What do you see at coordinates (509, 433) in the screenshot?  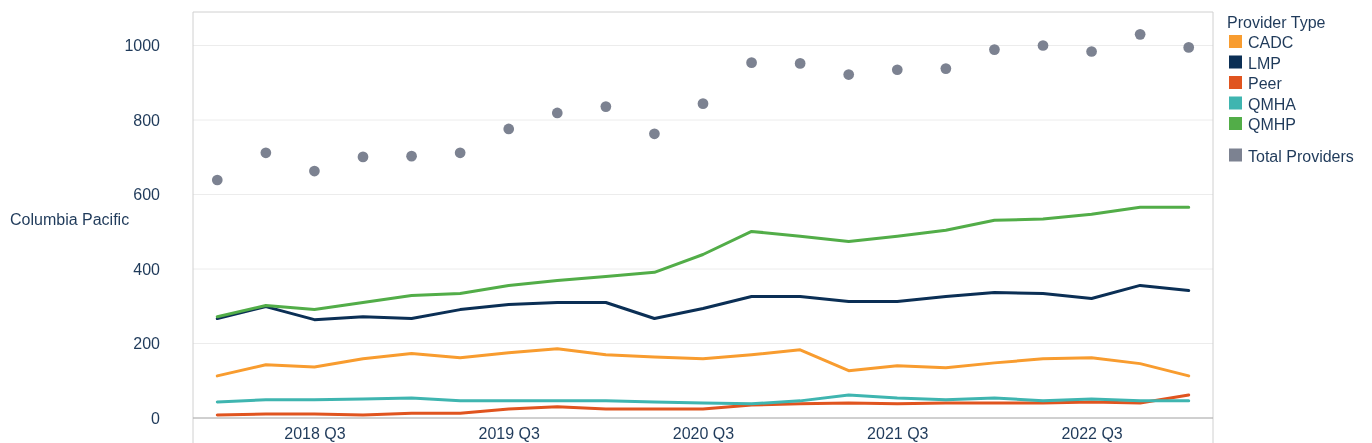 I see `x-tick-label: 2019 Q3` at bounding box center [509, 433].